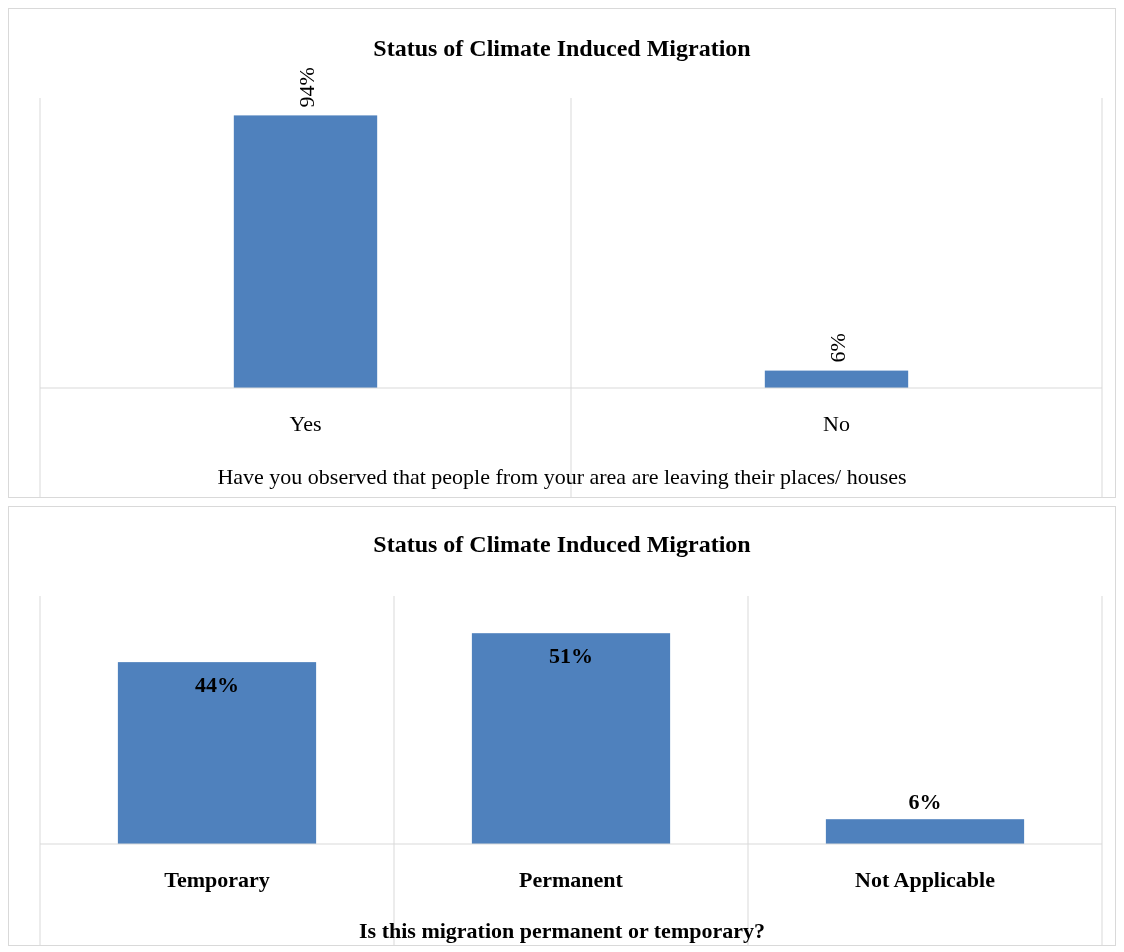 The image size is (1124, 952). What do you see at coordinates (305, 423) in the screenshot?
I see `x-tick-label: Yes` at bounding box center [305, 423].